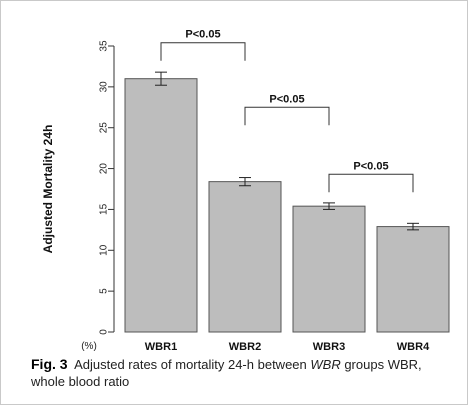  I want to click on bar-wbr4, so click(413, 279).